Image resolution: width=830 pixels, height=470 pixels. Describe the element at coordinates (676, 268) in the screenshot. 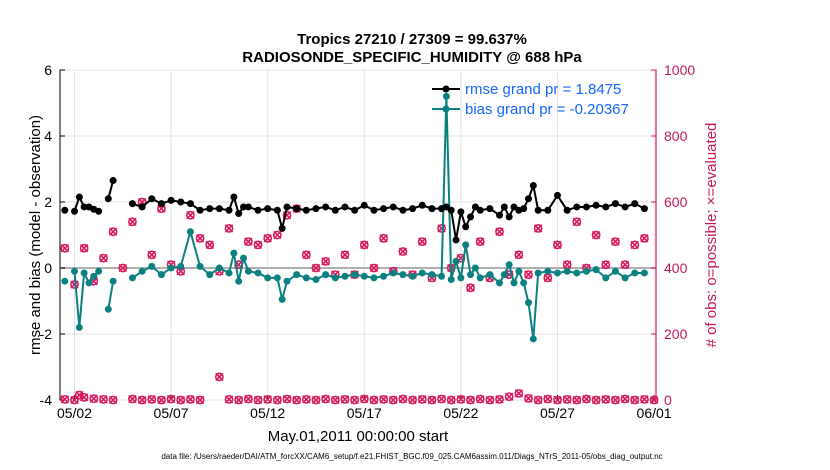

I see `y-right-tick-label: 400` at that location.